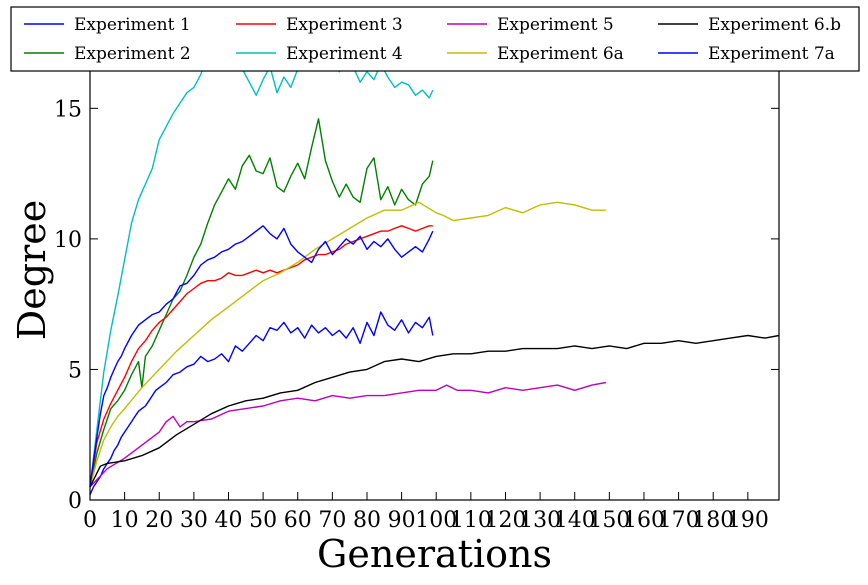  What do you see at coordinates (575, 520) in the screenshot?
I see `x-tick-label: 140` at bounding box center [575, 520].